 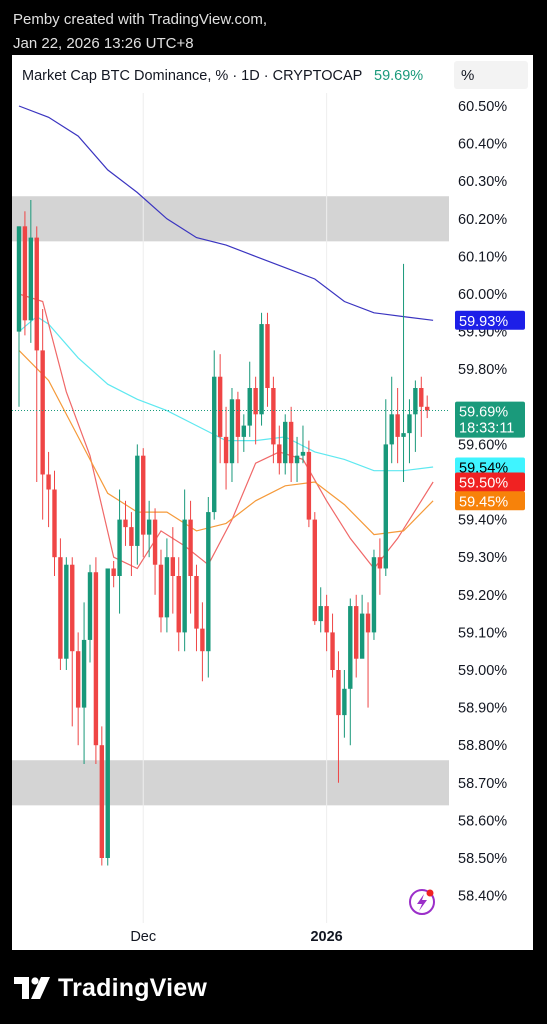 What do you see at coordinates (467, 75) in the screenshot?
I see `percent-scale-label: %` at bounding box center [467, 75].